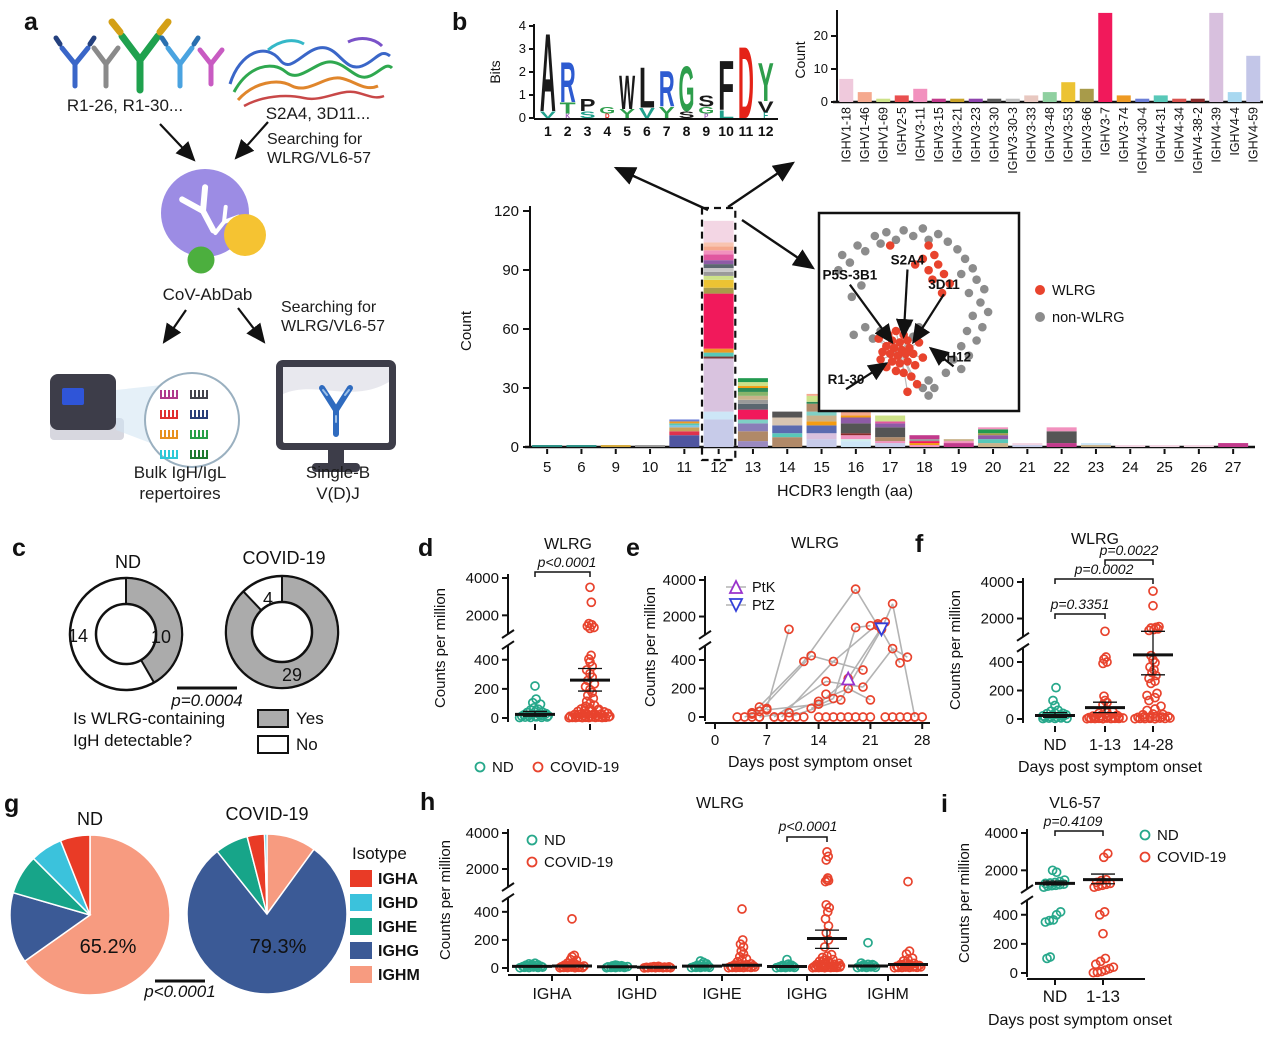 This screenshot has height=1040, width=1270. Describe the element at coordinates (924, 467) in the screenshot. I see `svg-text: 18` at that location.